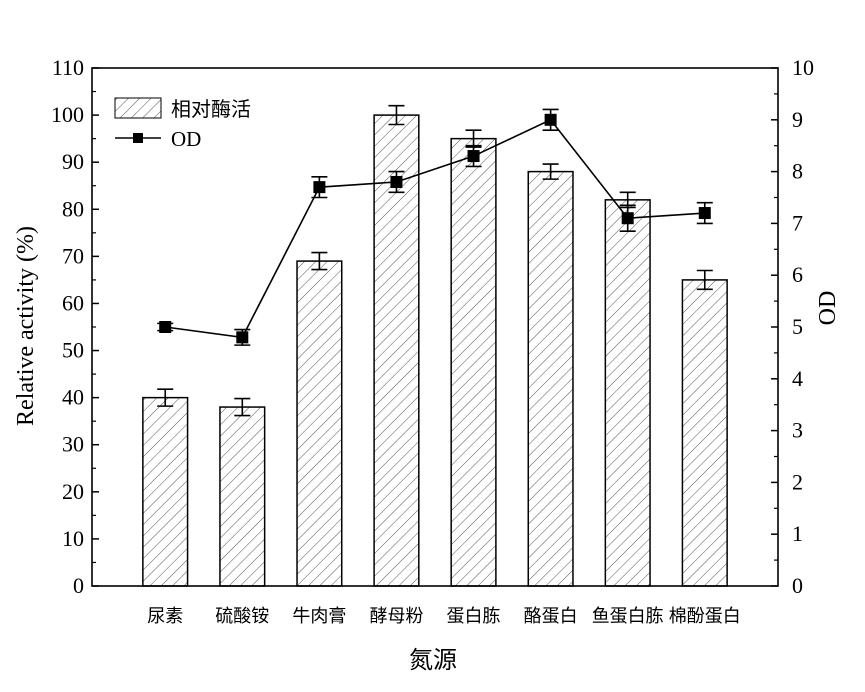 The image size is (865, 692). Describe the element at coordinates (73, 444) in the screenshot. I see `y-tick-label: 30` at that location.